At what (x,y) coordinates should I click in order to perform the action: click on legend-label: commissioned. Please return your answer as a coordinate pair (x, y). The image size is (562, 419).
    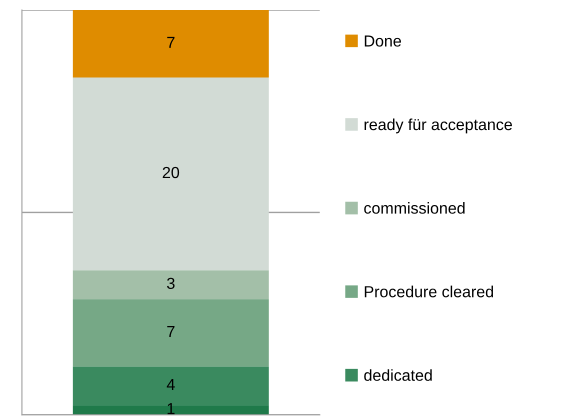
    Looking at the image, I should click on (414, 208).